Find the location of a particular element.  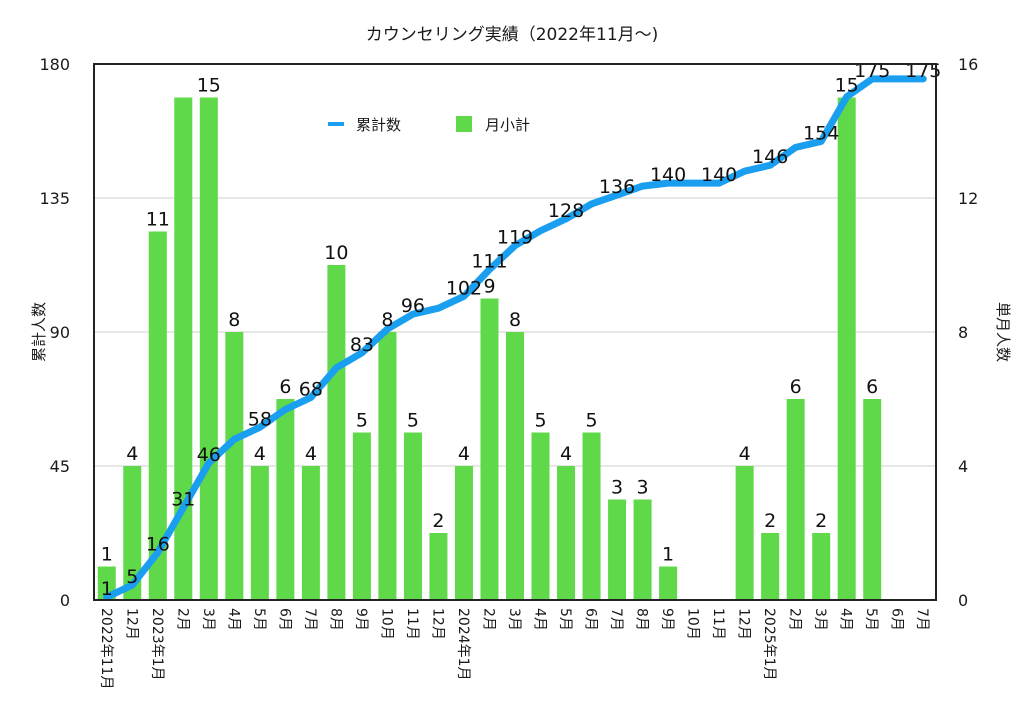

bar-label-27: 6 is located at coordinates (796, 387).